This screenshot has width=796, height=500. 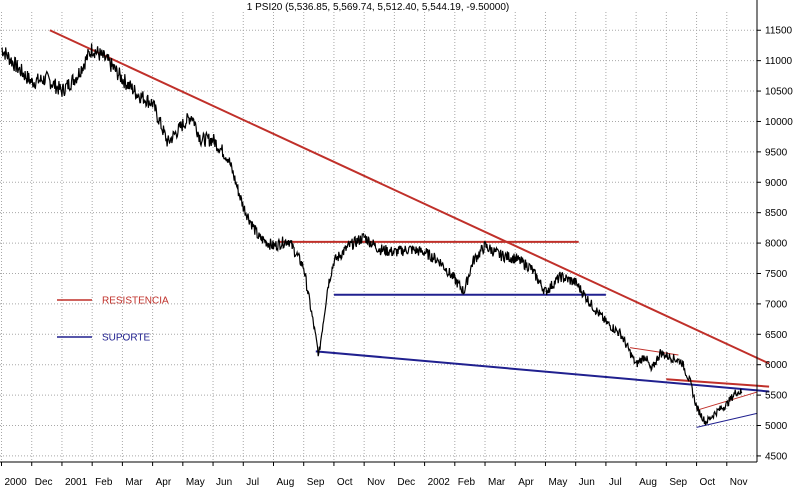 What do you see at coordinates (776, 152) in the screenshot?
I see `y-tick-label: 9500` at bounding box center [776, 152].